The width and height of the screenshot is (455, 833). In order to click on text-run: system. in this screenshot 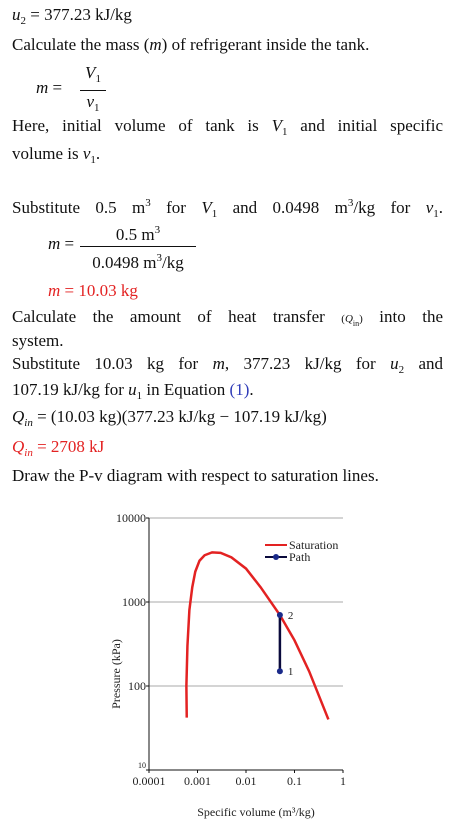, I will do `click(38, 340)`.